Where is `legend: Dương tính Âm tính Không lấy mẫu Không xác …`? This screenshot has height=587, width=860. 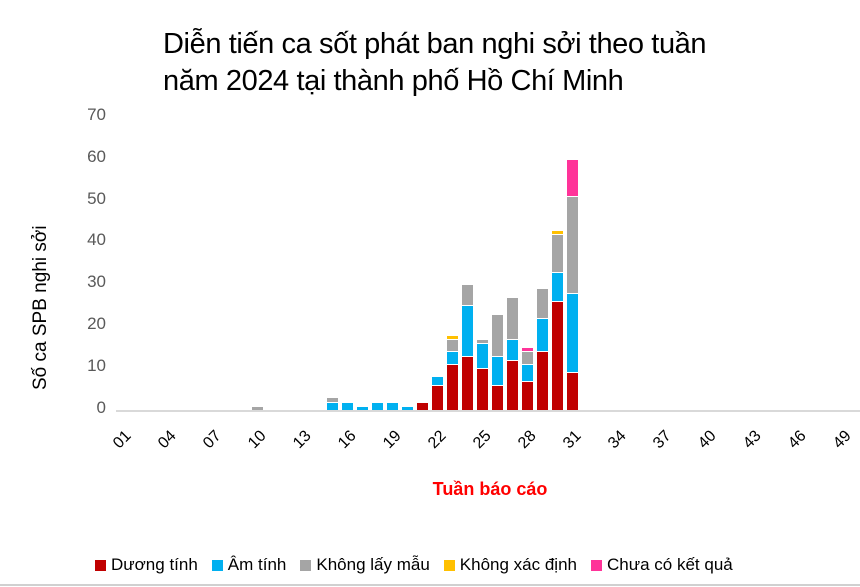 legend: Dương tính Âm tính Không lấy mẫu Không xác … is located at coordinates (421, 565).